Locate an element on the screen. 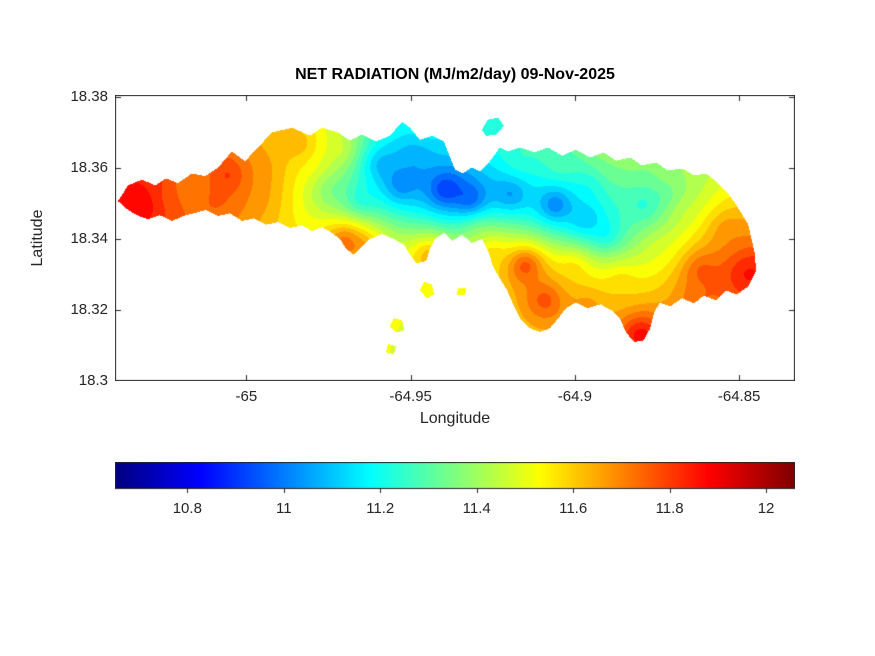 This screenshot has width=875, height=656. colorbar-tick-label: 11.4 is located at coordinates (476, 508).